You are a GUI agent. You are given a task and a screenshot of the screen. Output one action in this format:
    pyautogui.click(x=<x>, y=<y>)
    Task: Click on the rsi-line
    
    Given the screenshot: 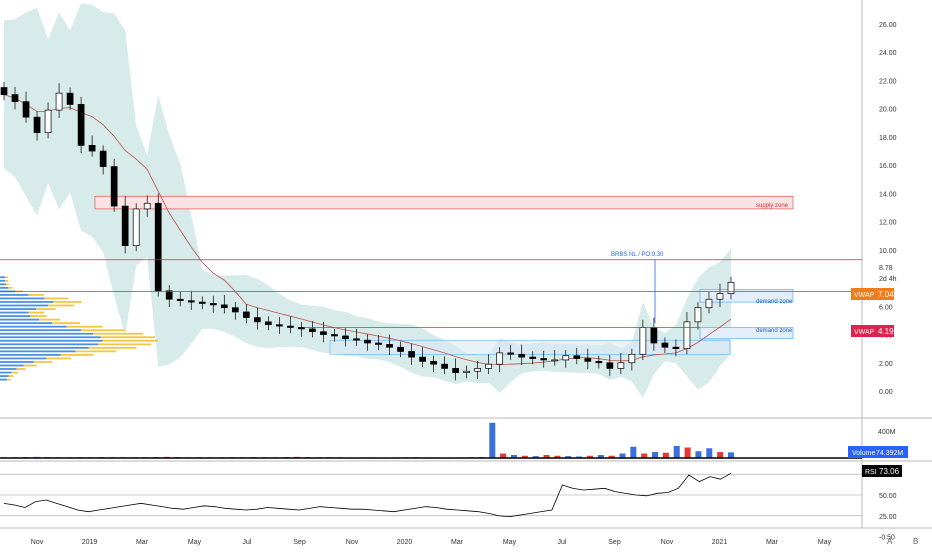 What is the action you would take?
    pyautogui.click(x=367, y=495)
    